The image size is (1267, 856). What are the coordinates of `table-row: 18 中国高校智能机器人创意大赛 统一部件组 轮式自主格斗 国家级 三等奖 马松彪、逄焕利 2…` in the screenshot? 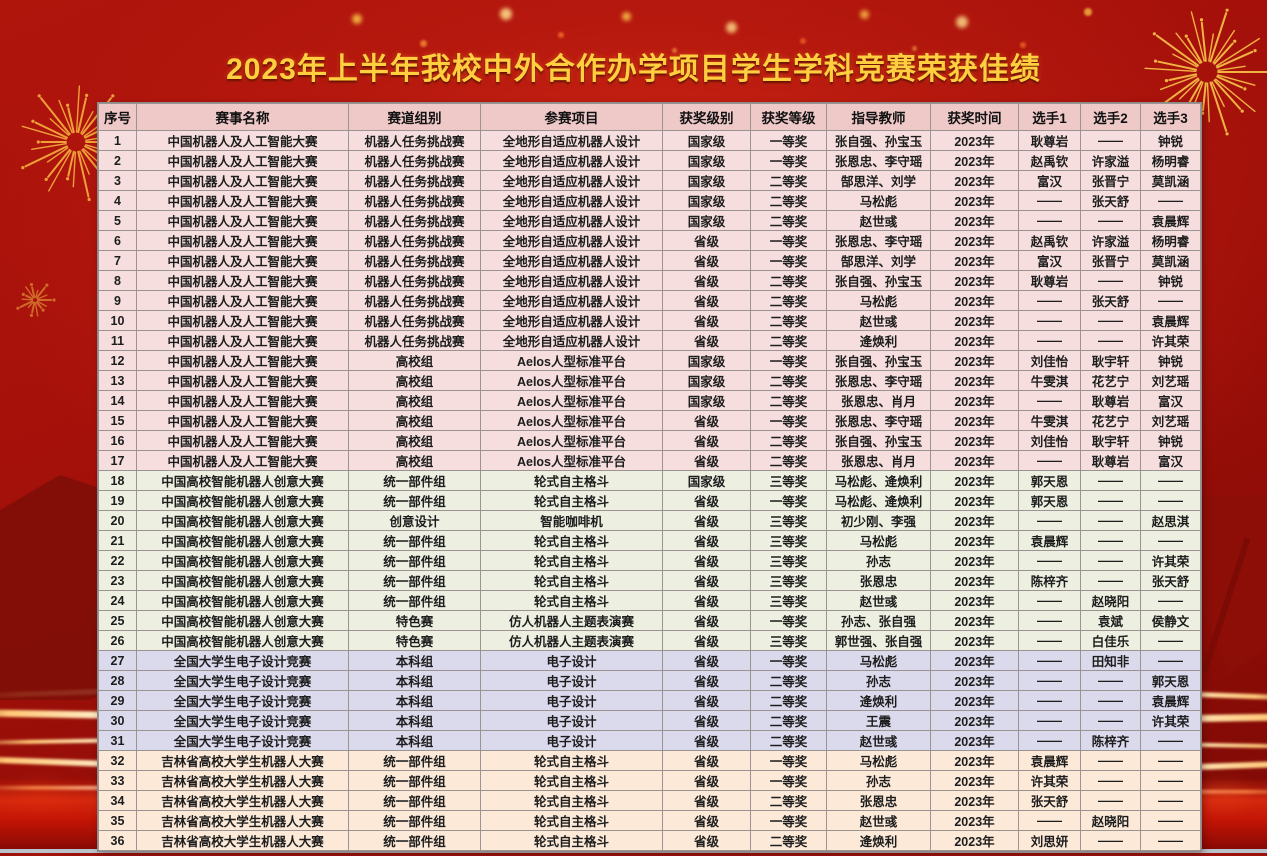 It's located at (649, 480).